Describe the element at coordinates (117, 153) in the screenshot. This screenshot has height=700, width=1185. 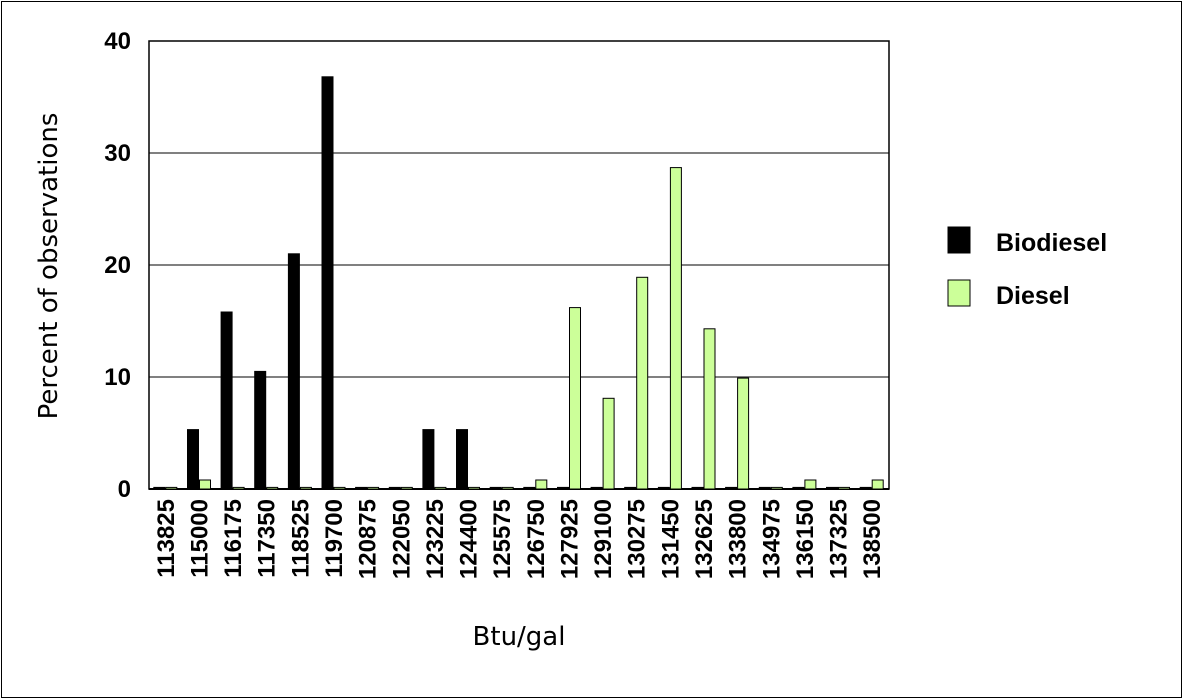
I see `y-tick-label: 30` at that location.